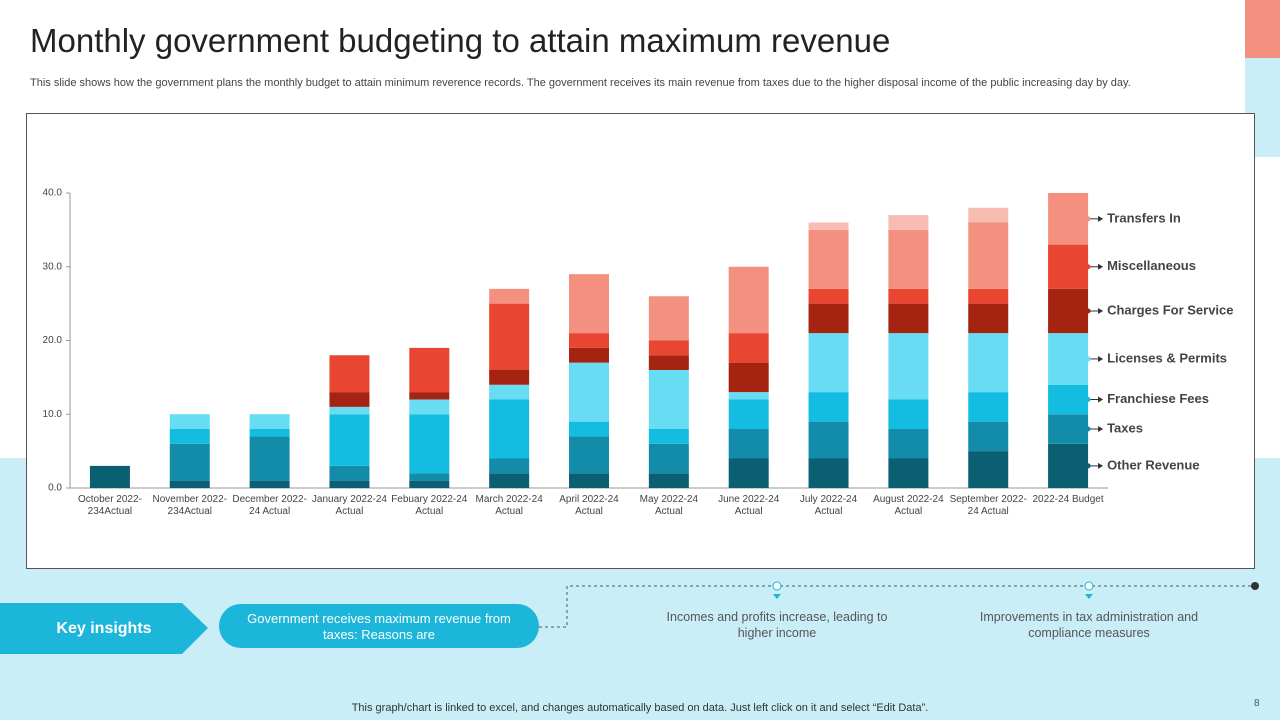  I want to click on x-tick-label: April 2022-24 Actual, so click(589, 505).